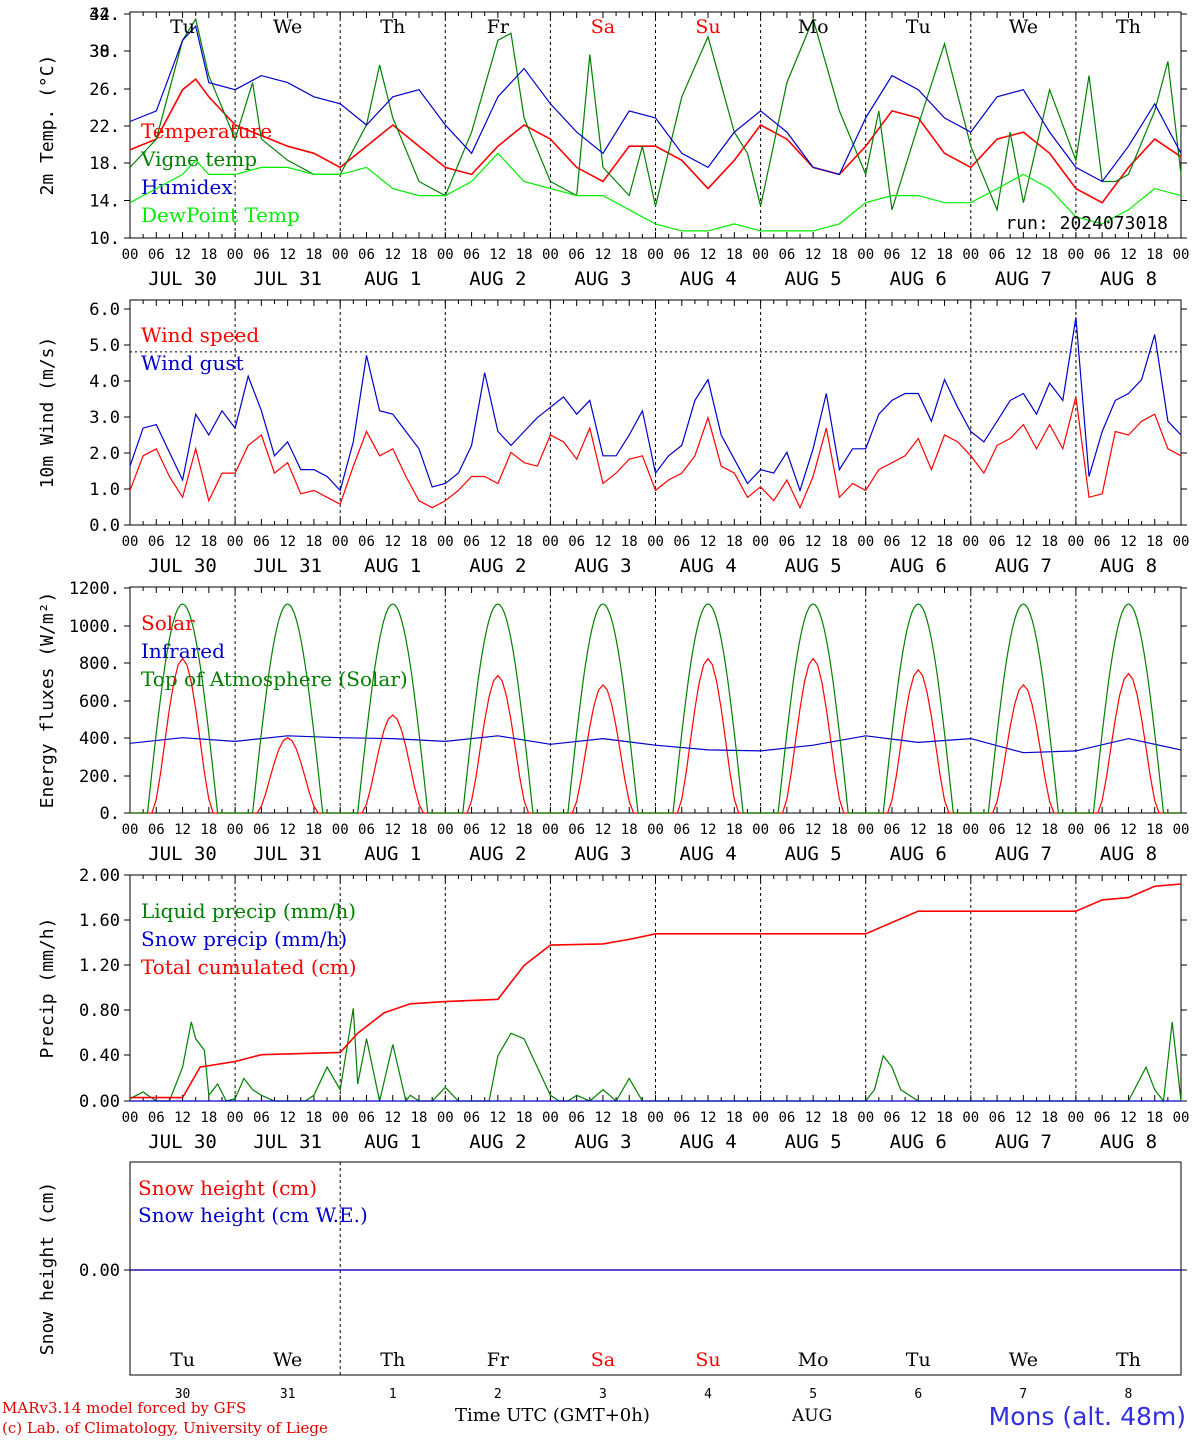 The height and width of the screenshot is (1440, 1194). I want to click on y-tick-label: 5.0, so click(104, 346).